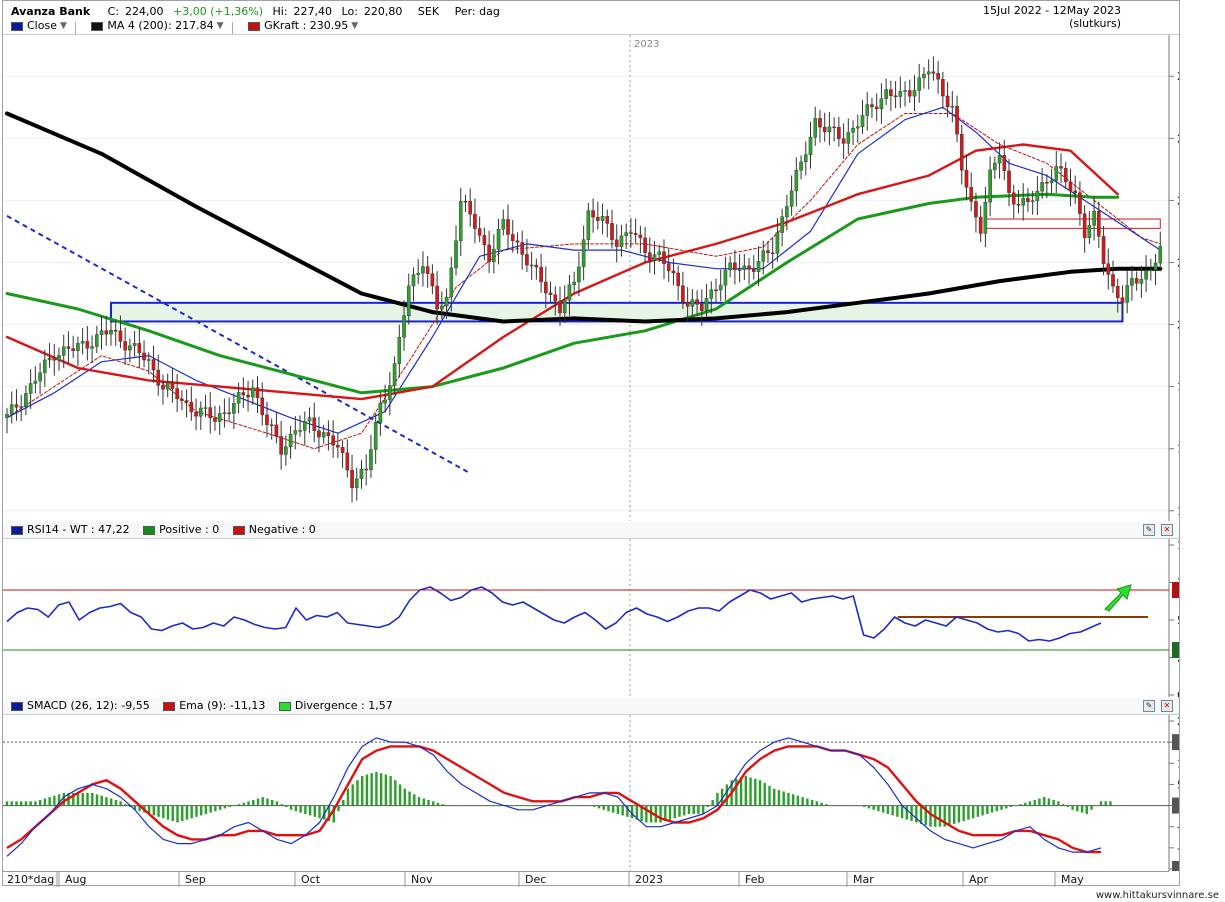  What do you see at coordinates (349, 11) in the screenshot?
I see `low-label: Lo:` at bounding box center [349, 11].